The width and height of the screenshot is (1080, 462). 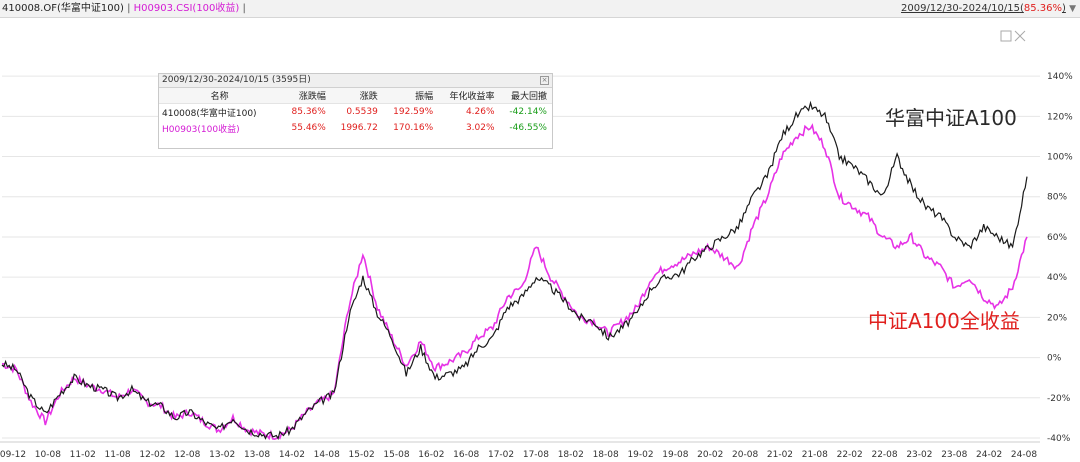 What do you see at coordinates (1057, 278) in the screenshot?
I see `y-tick-label: 40%` at bounding box center [1057, 278].